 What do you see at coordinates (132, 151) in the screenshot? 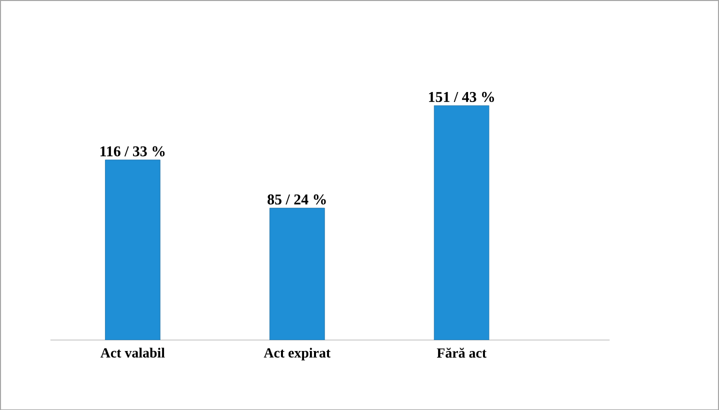
I see `data-label: 116 / 33 %` at bounding box center [132, 151].